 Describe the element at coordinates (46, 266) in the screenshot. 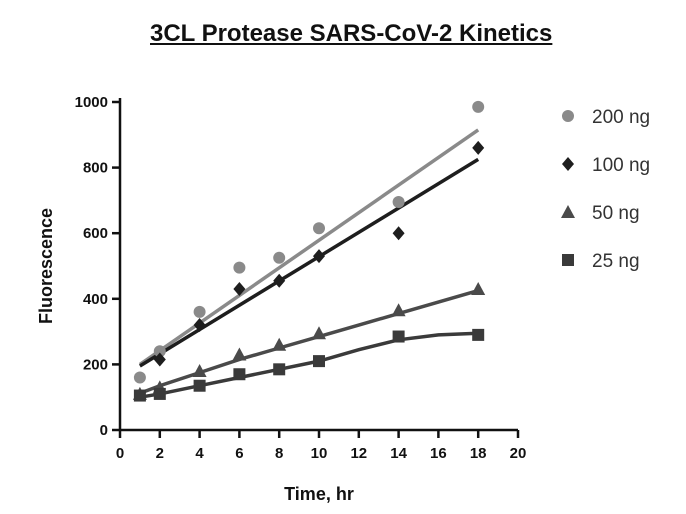

I see `y-axis-label: Fluorescence` at that location.